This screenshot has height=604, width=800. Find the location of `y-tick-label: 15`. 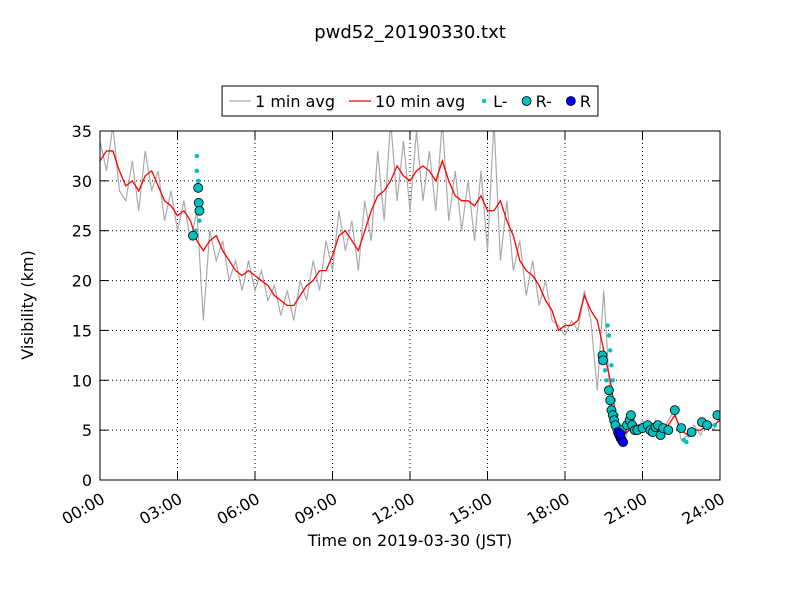

y-tick-label: 15 is located at coordinates (82, 330).